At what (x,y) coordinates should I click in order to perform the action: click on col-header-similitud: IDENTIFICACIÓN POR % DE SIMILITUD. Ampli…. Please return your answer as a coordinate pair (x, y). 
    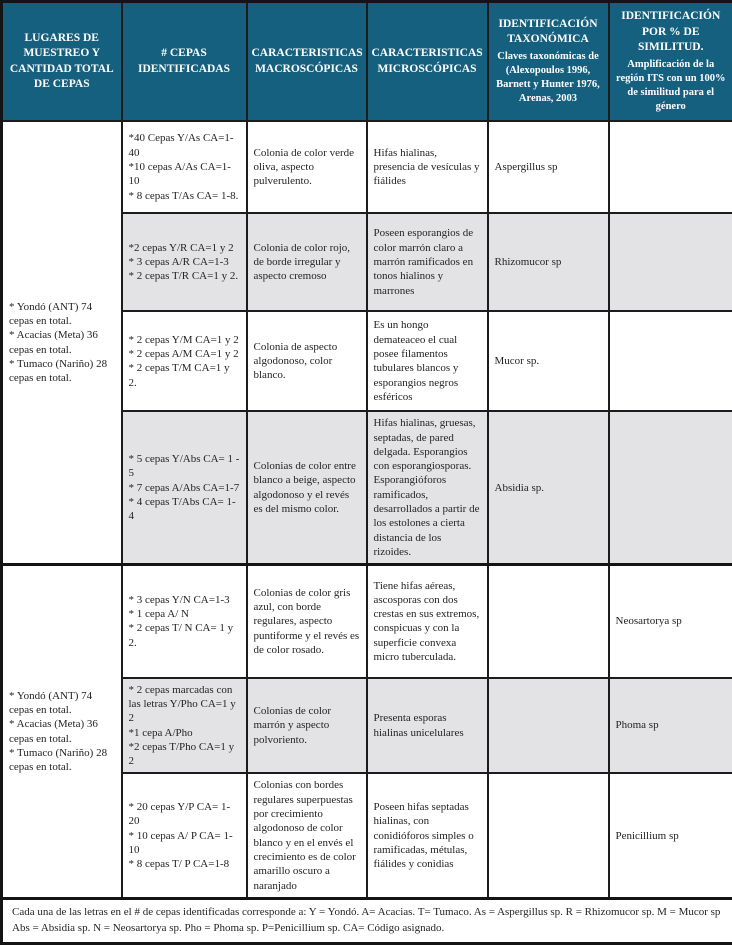
    Looking at the image, I should click on (670, 62).